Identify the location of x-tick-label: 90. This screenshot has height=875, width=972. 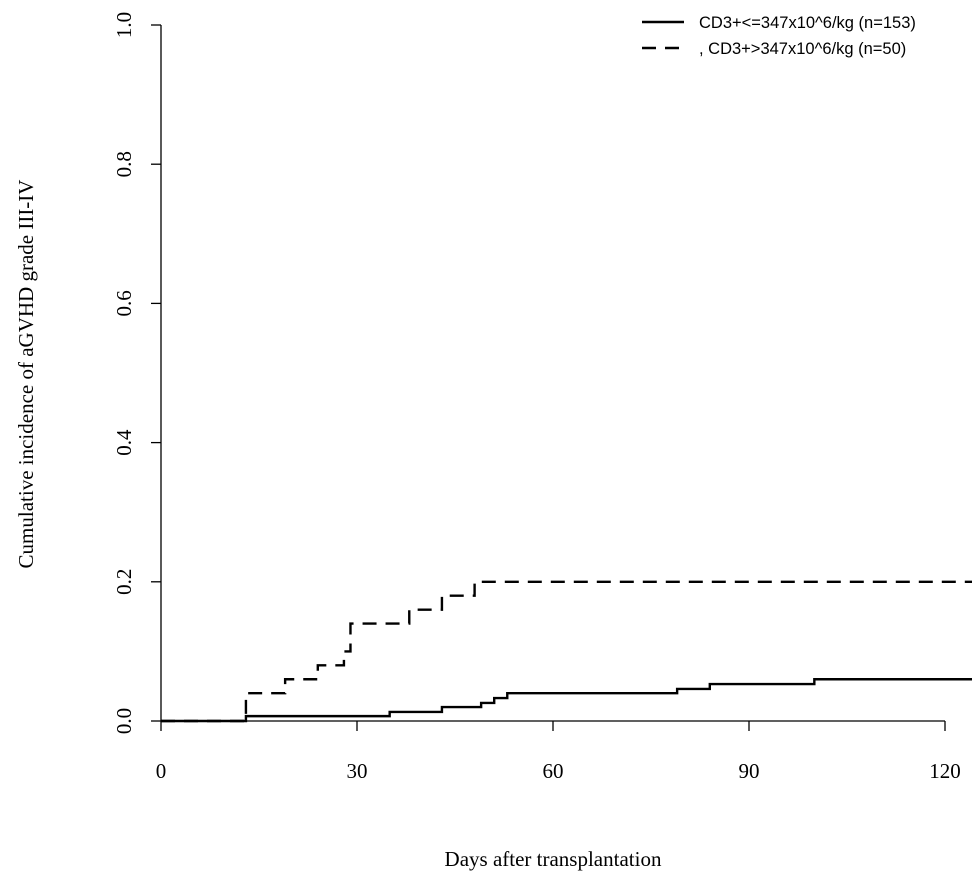
(749, 771).